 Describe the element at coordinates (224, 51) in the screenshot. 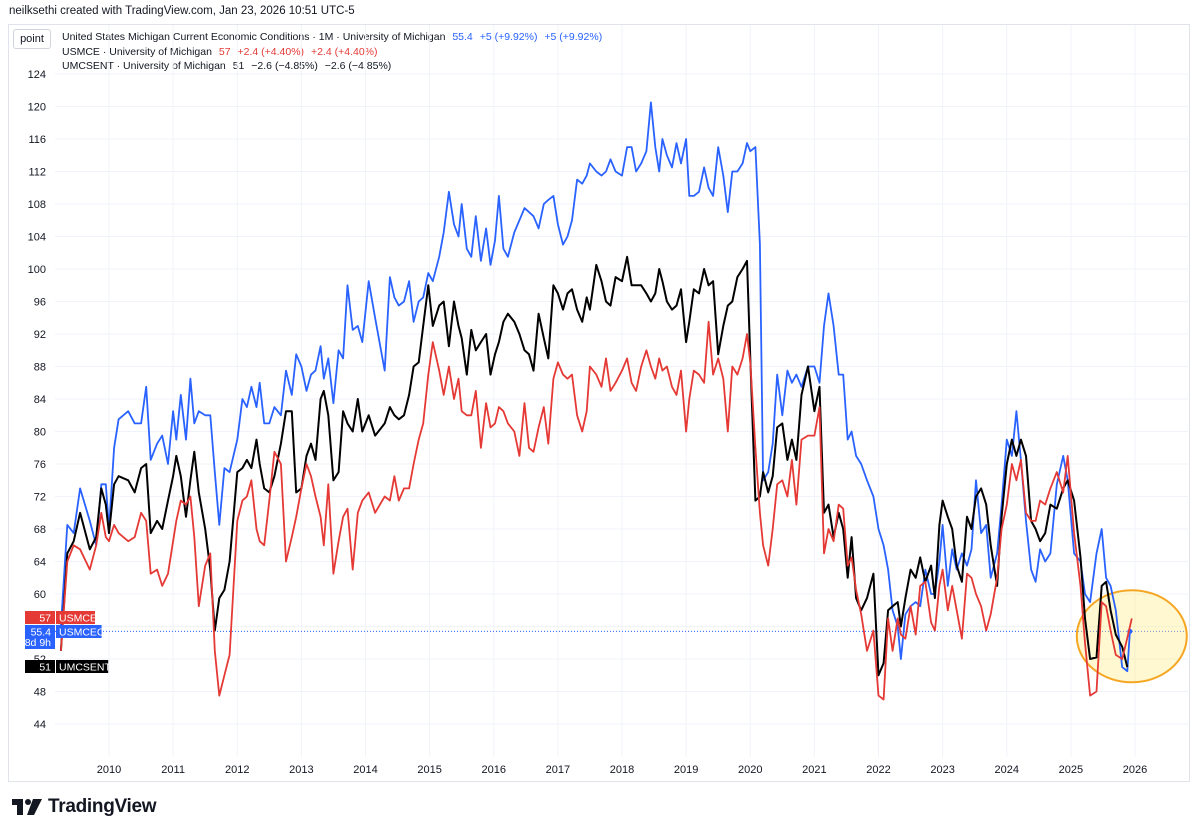

I see `legend-value: 57` at that location.